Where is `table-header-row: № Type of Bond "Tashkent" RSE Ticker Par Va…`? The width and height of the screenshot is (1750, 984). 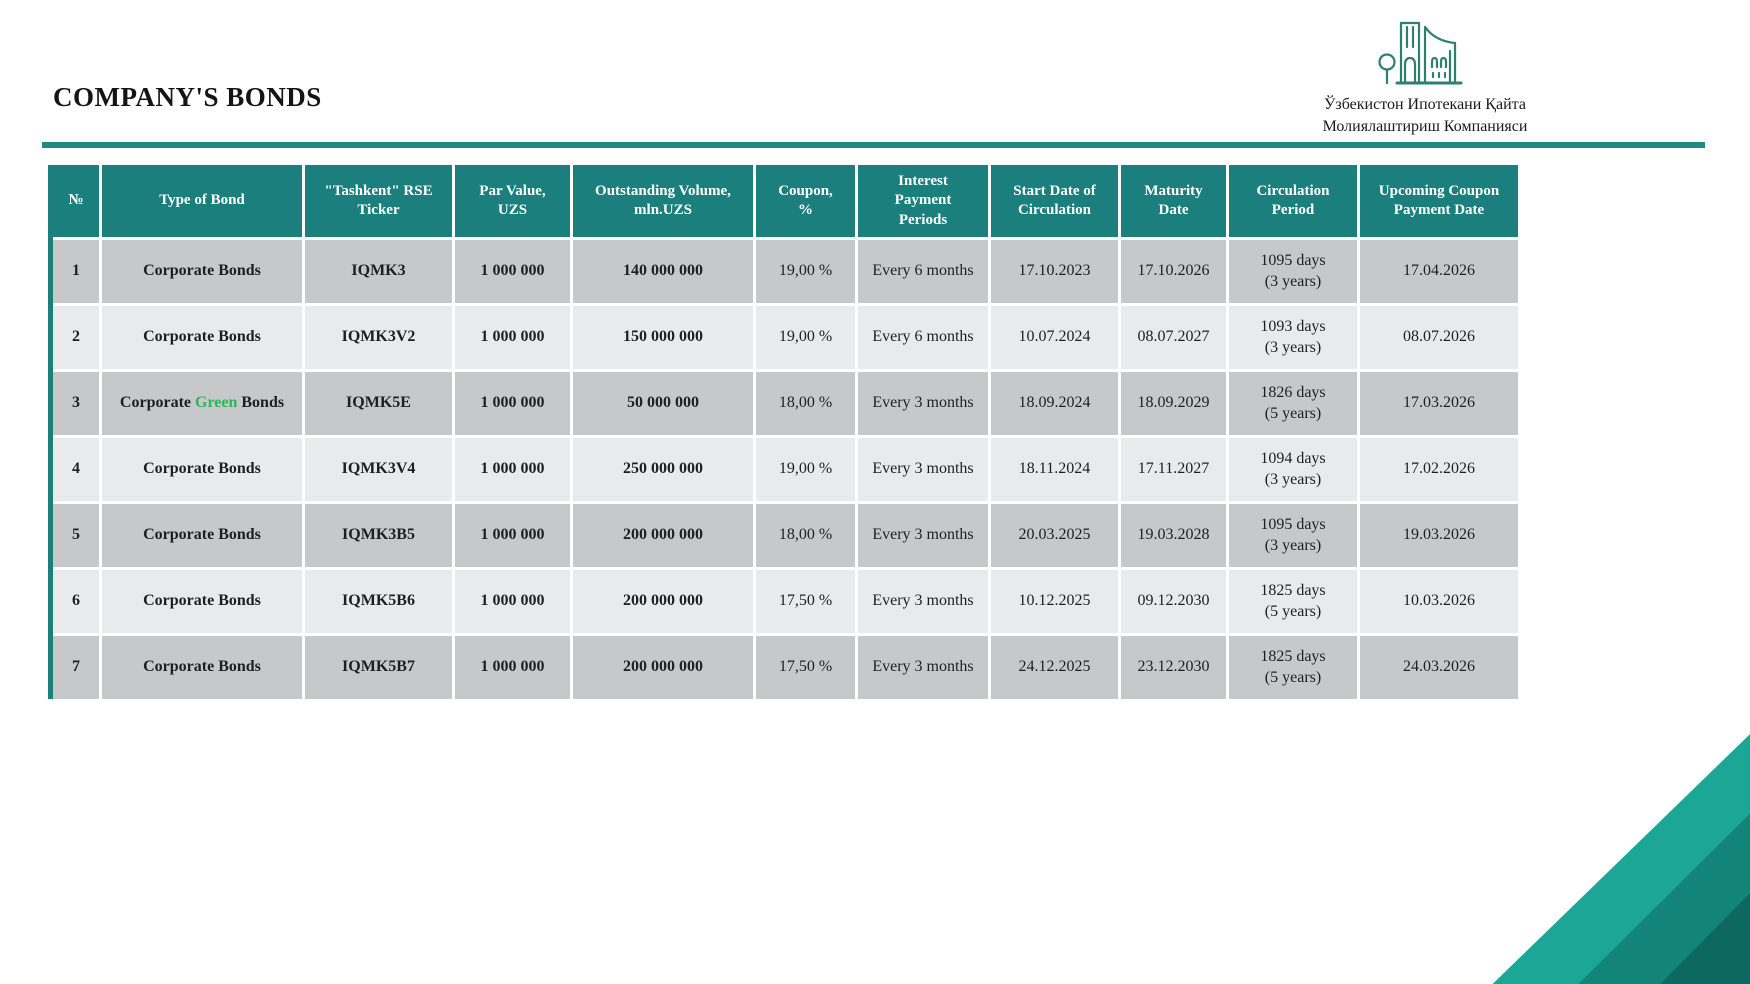
table-header-row: № Type of Bond "Tashkent" RSE Ticker Par Va… is located at coordinates (785, 201).